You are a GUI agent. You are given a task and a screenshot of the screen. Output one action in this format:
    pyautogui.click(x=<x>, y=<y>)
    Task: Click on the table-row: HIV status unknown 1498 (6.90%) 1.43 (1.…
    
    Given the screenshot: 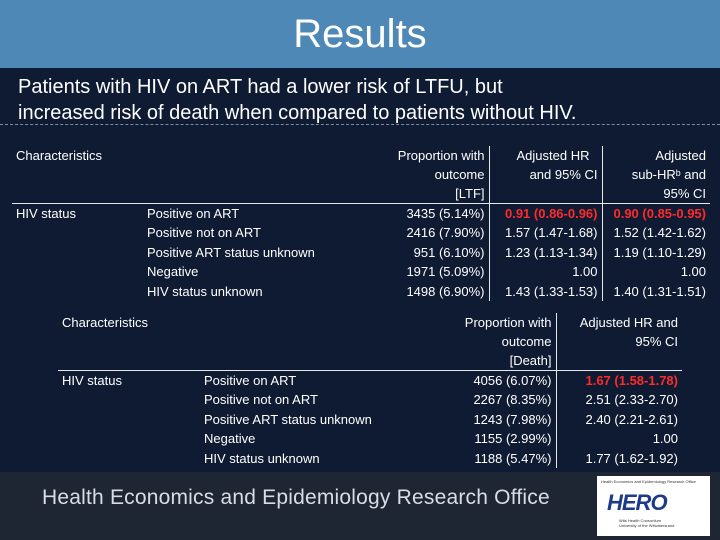 What is the action you would take?
    pyautogui.click(x=361, y=291)
    